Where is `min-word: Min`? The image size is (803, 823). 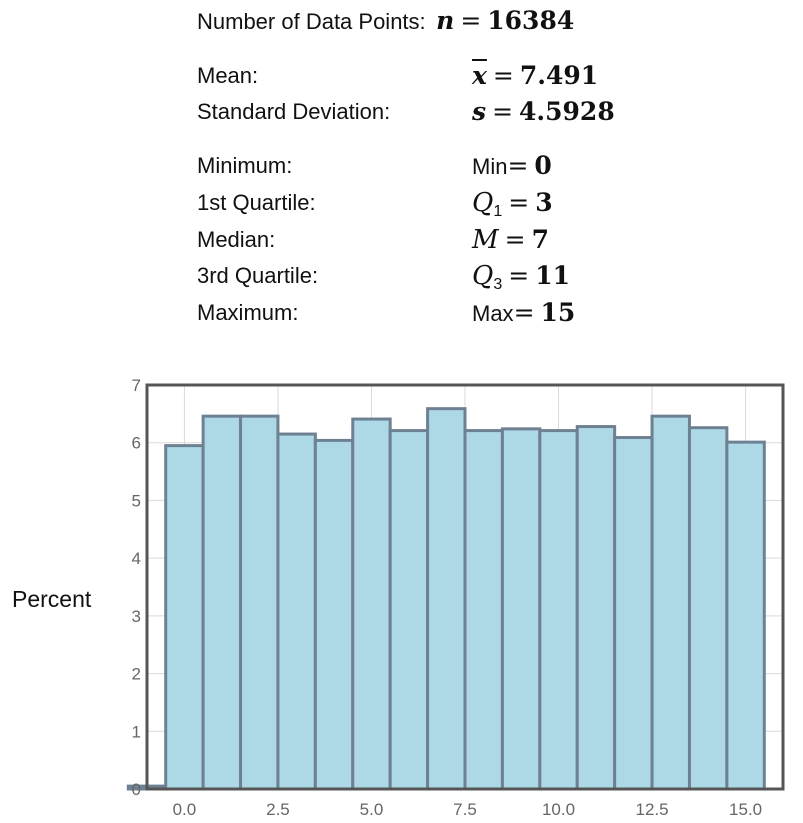 min-word: Min is located at coordinates (490, 166).